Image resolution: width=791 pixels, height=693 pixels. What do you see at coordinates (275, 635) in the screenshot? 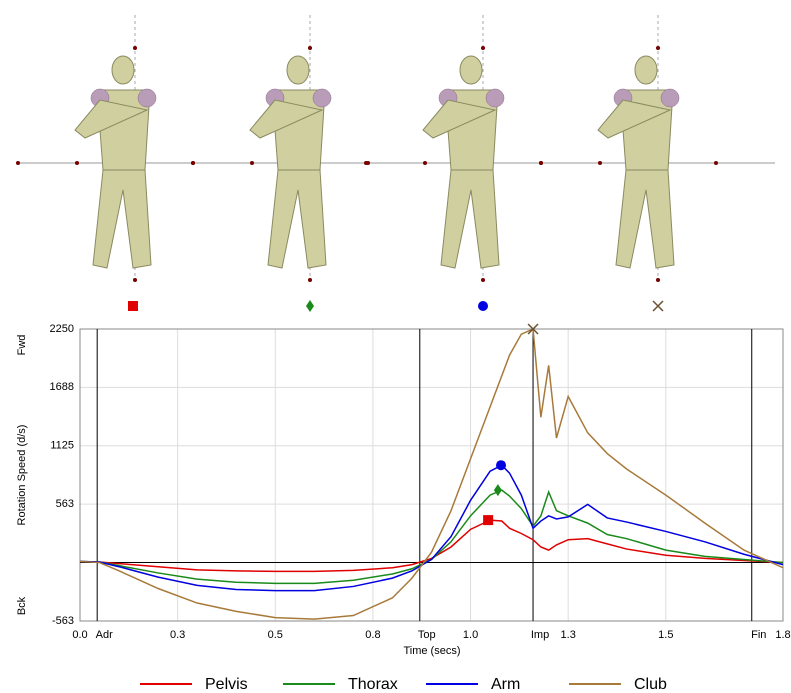
I see `x-tick-label: 0.5` at bounding box center [275, 635].